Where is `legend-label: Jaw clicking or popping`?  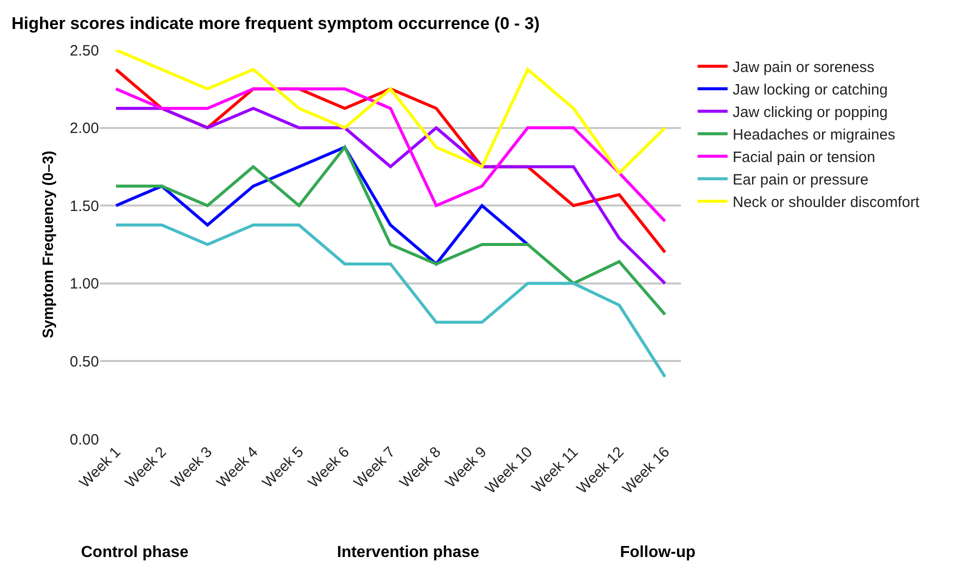
legend-label: Jaw clicking or popping is located at coordinates (810, 113).